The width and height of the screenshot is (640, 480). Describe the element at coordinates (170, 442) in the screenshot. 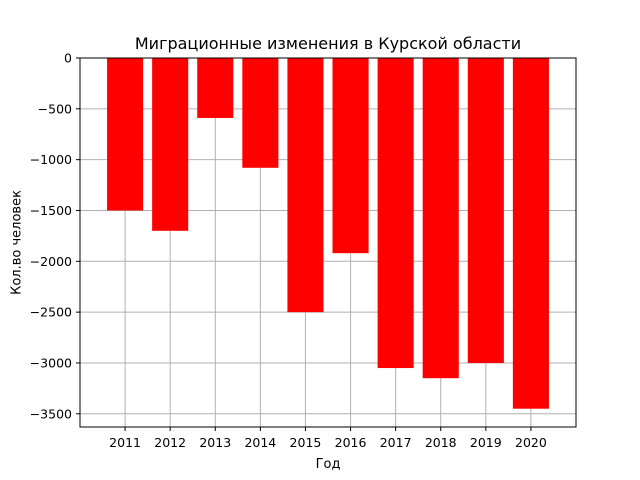

I see `x-tick-label: 2012` at that location.